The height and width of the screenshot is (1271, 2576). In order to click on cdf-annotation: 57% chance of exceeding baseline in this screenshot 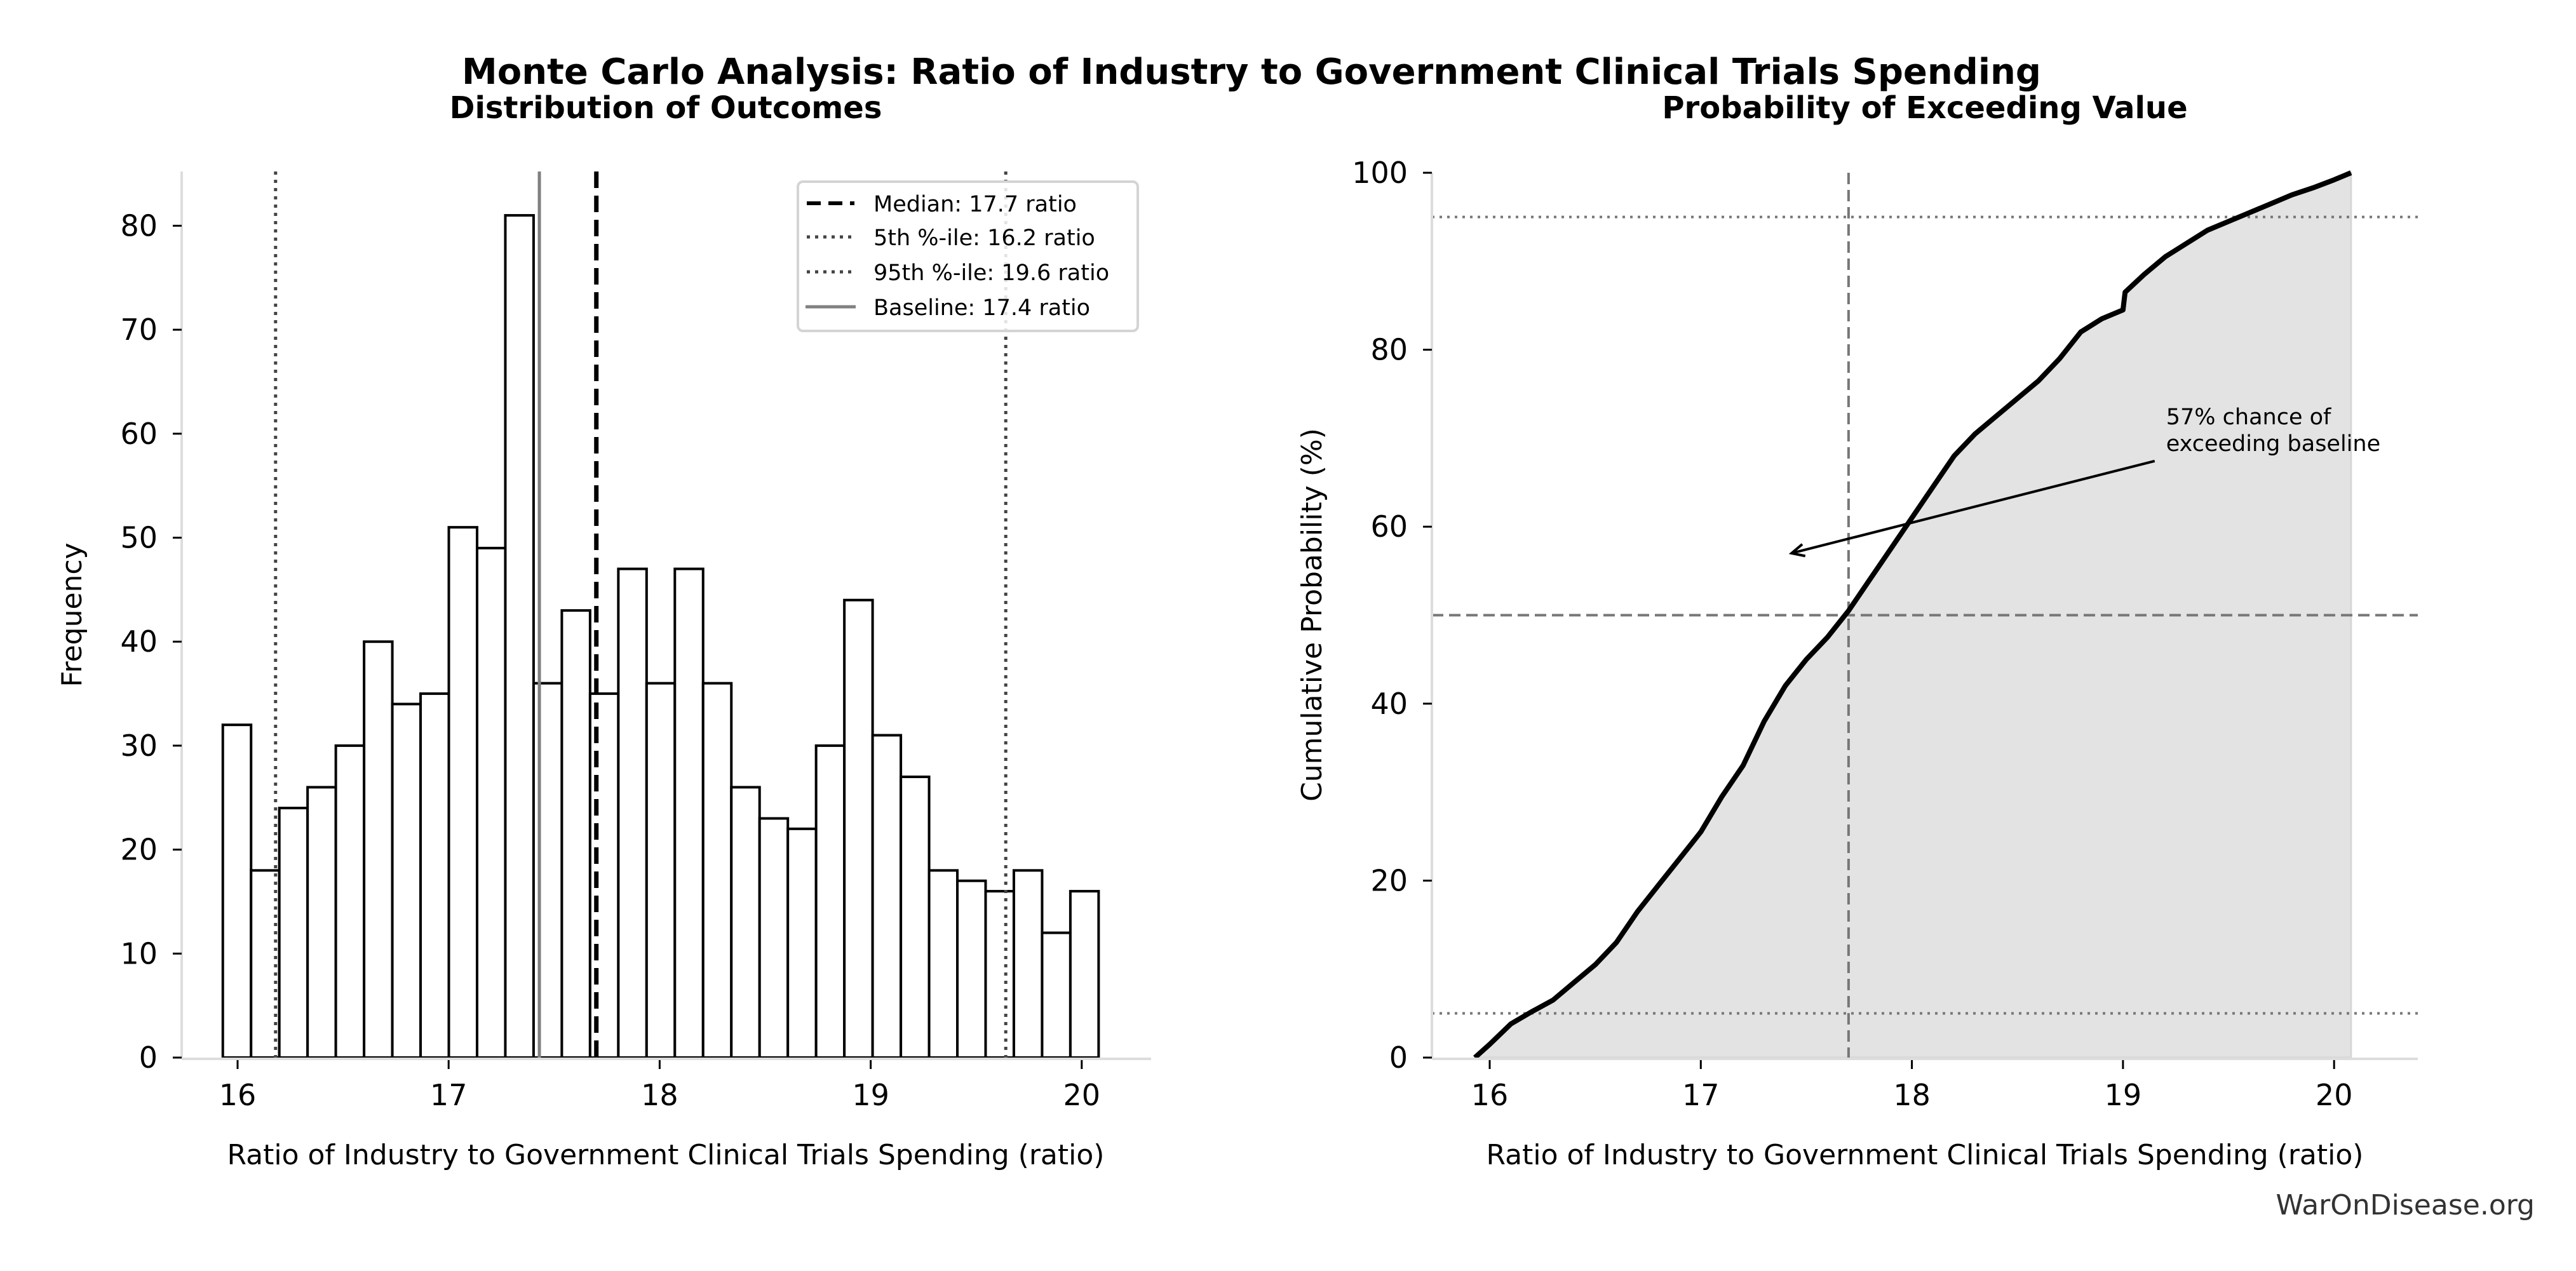, I will do `click(2084, 481)`.